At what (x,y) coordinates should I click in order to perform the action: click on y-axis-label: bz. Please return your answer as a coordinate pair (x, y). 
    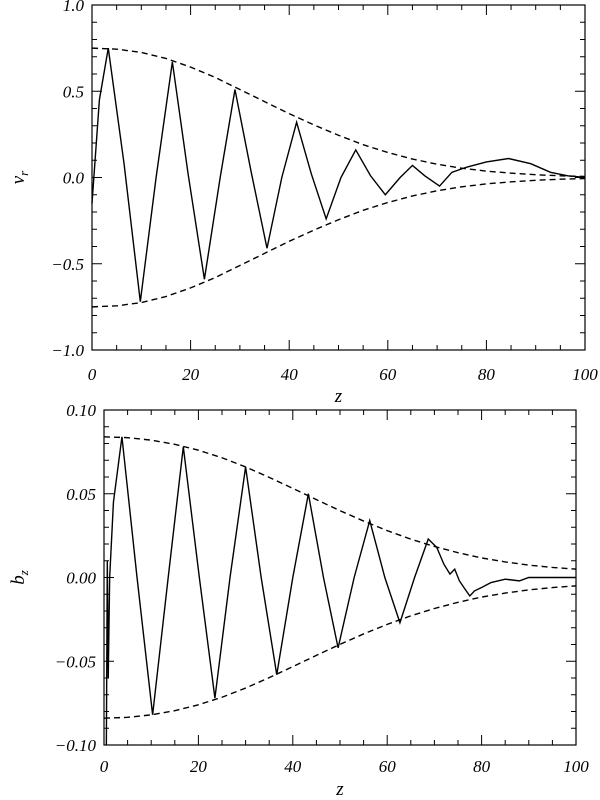
    Looking at the image, I should click on (19, 577).